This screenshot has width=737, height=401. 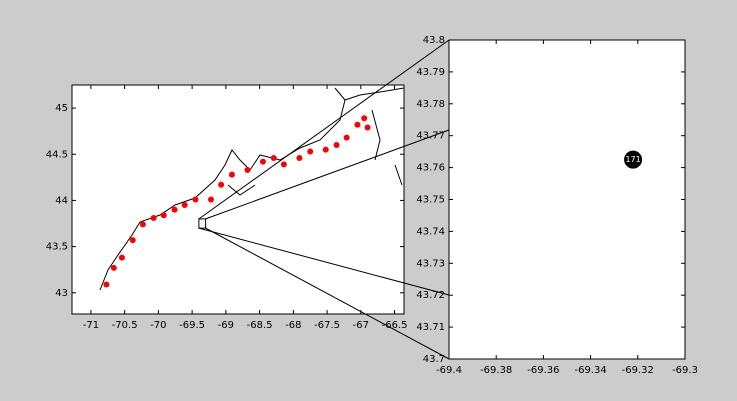 What do you see at coordinates (202, 223) in the screenshot?
I see `zoom-box` at bounding box center [202, 223].